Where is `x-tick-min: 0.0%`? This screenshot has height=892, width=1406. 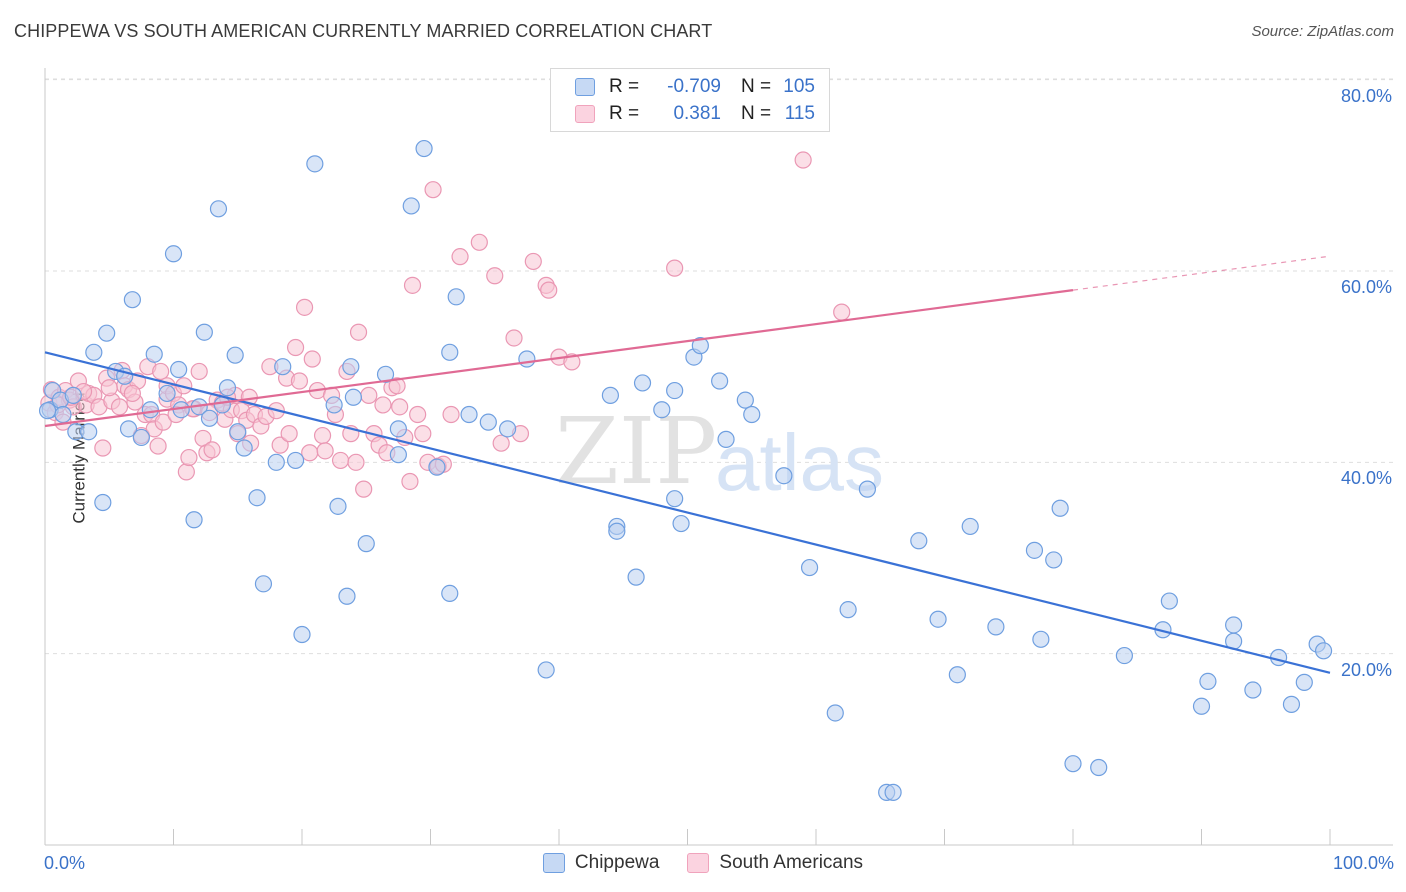
x-tick-min: 0.0% is located at coordinates (65, 863).